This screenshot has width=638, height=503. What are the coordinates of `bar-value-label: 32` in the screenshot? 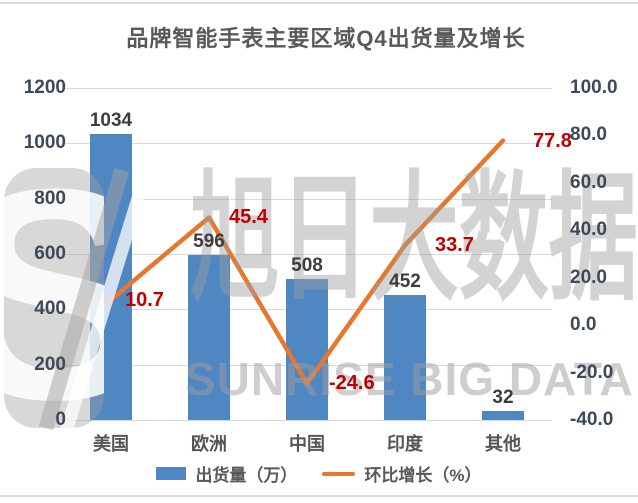 It's located at (503, 398).